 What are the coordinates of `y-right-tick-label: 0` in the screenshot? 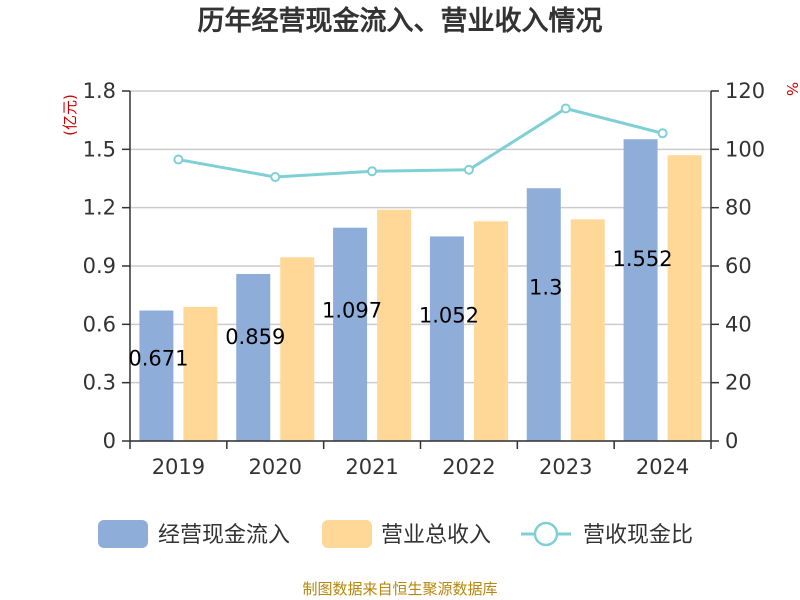 It's located at (731, 441).